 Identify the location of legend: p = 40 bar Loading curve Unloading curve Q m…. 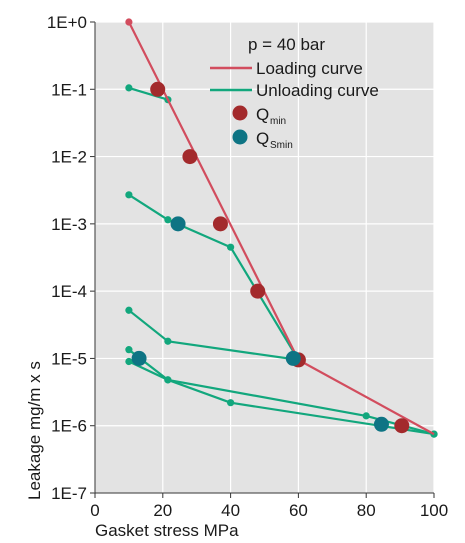
(294, 93).